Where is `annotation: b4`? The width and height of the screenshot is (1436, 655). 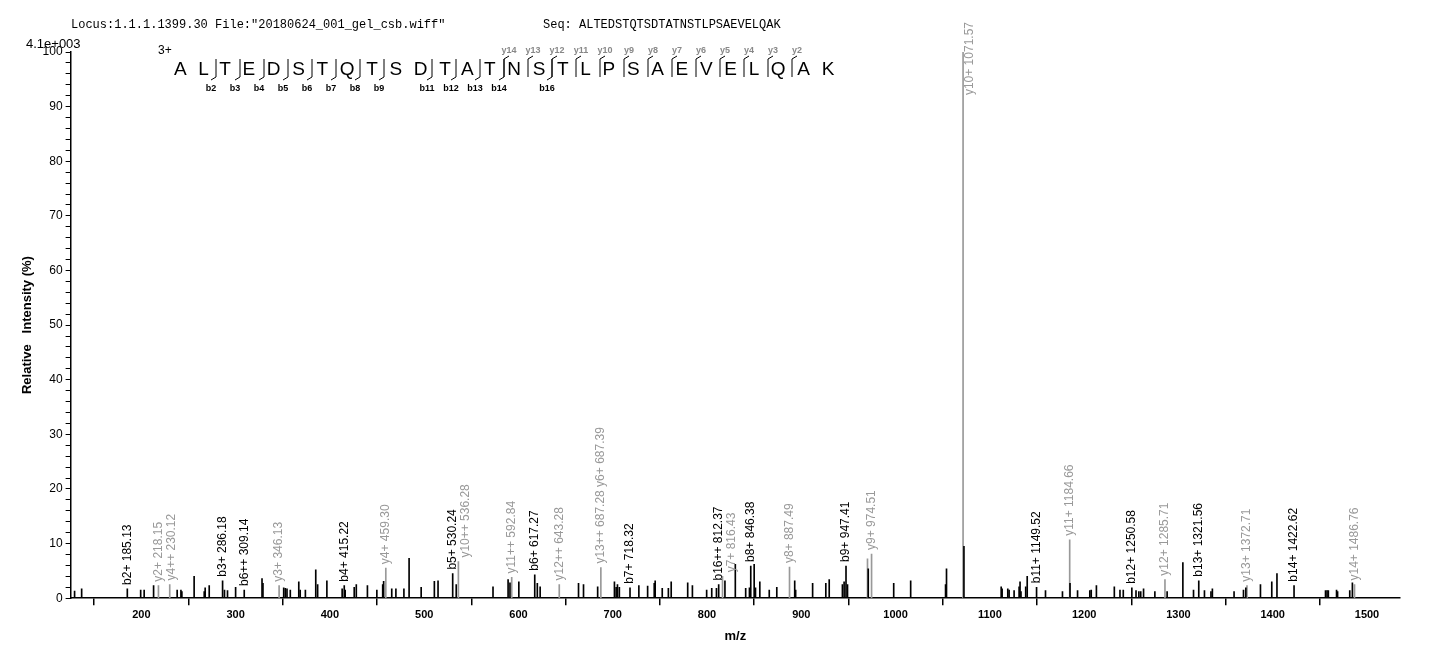 annotation: b4 is located at coordinates (259, 88).